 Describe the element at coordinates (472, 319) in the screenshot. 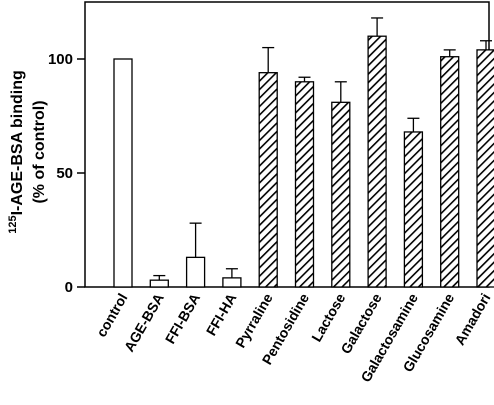

I see `x-tick-label: Amadori` at that location.